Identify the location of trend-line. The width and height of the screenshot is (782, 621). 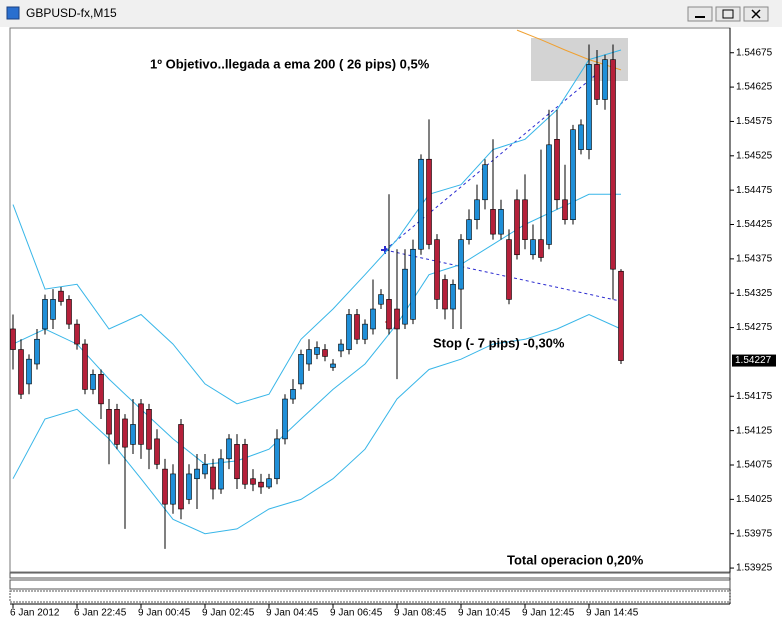
(502, 275).